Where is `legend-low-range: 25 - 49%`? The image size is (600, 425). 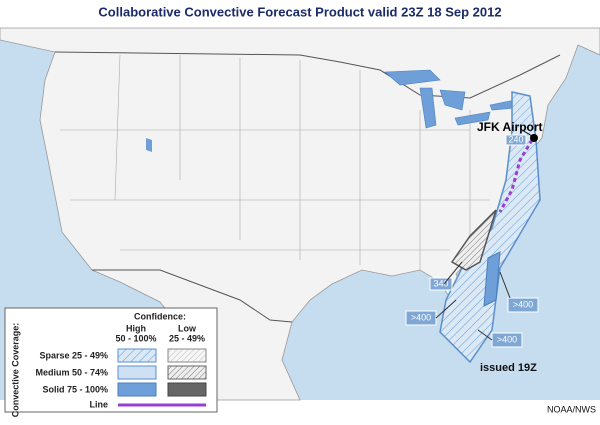
legend-low-range: 25 - 49% is located at coordinates (187, 338).